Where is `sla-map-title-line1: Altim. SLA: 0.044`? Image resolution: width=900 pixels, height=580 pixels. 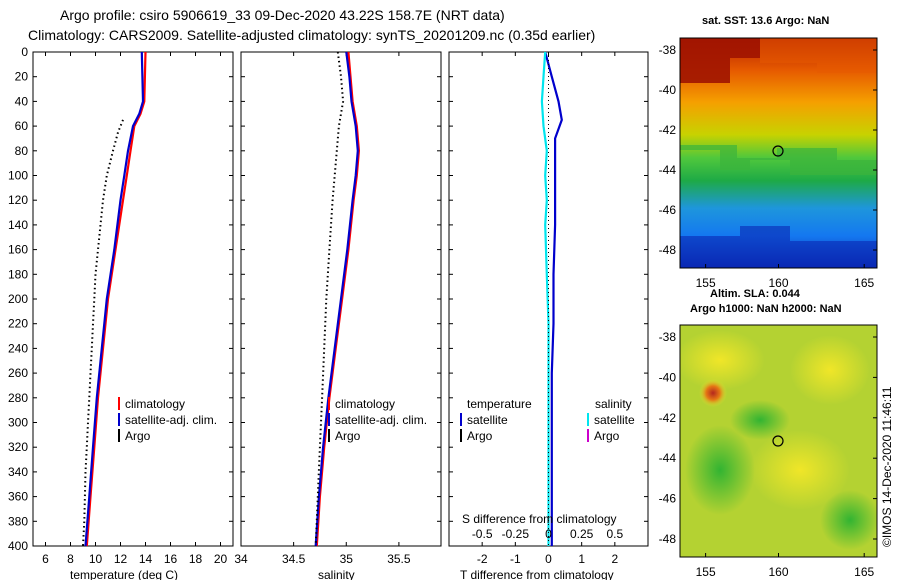 sla-map-title-line1: Altim. SLA: 0.044 is located at coordinates (755, 294).